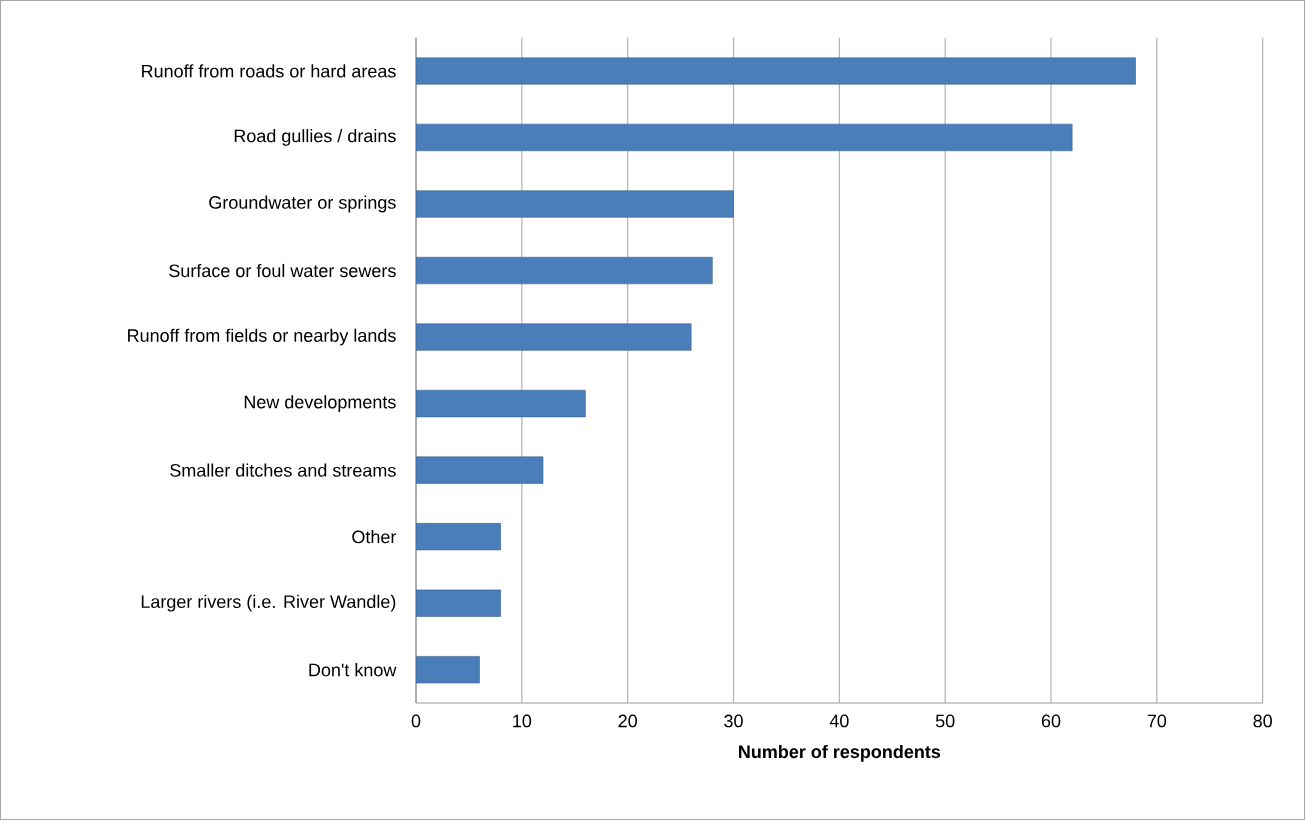 Image resolution: width=1305 pixels, height=820 pixels. I want to click on y-tick-label: Larger rivers (i.e. River Wandle), so click(268, 603).